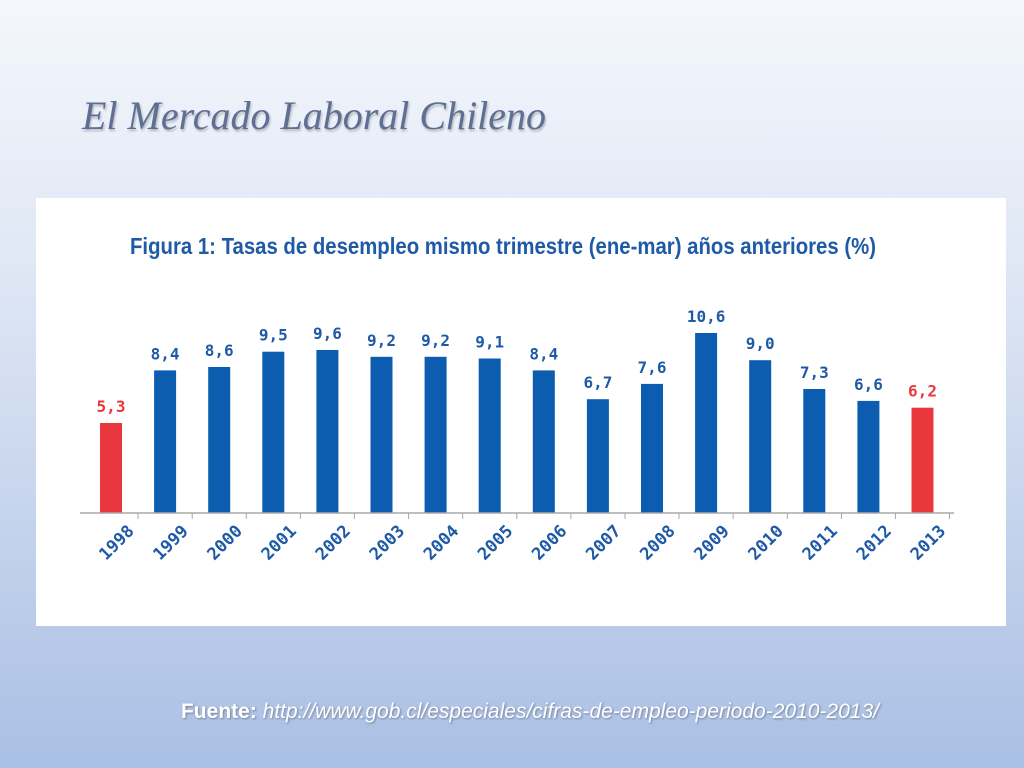 This screenshot has width=1024, height=768. I want to click on value-label-1998: 5,3, so click(111, 406).